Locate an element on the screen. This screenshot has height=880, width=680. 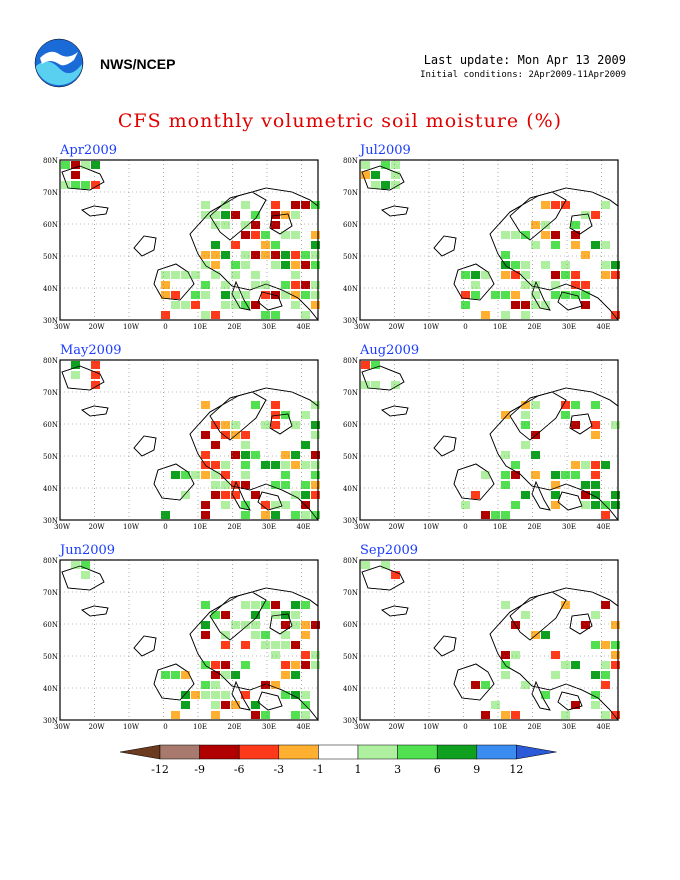
colorbar-label: -9 is located at coordinates (199, 769).